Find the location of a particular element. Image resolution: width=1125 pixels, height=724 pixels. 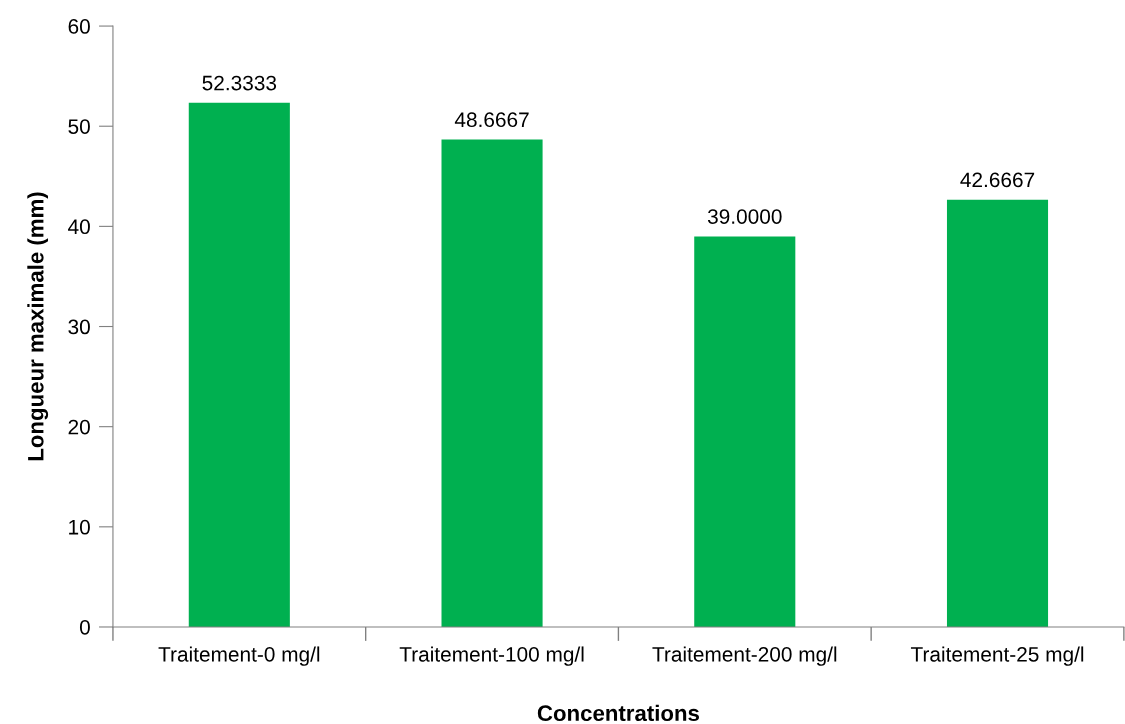

x-axis-title: Concentrations is located at coordinates (618, 713).